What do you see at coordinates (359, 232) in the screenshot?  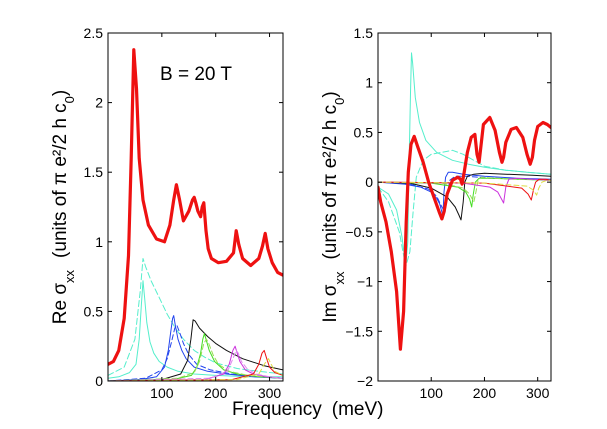 I see `right-ytick-label: −0.5` at bounding box center [359, 232].